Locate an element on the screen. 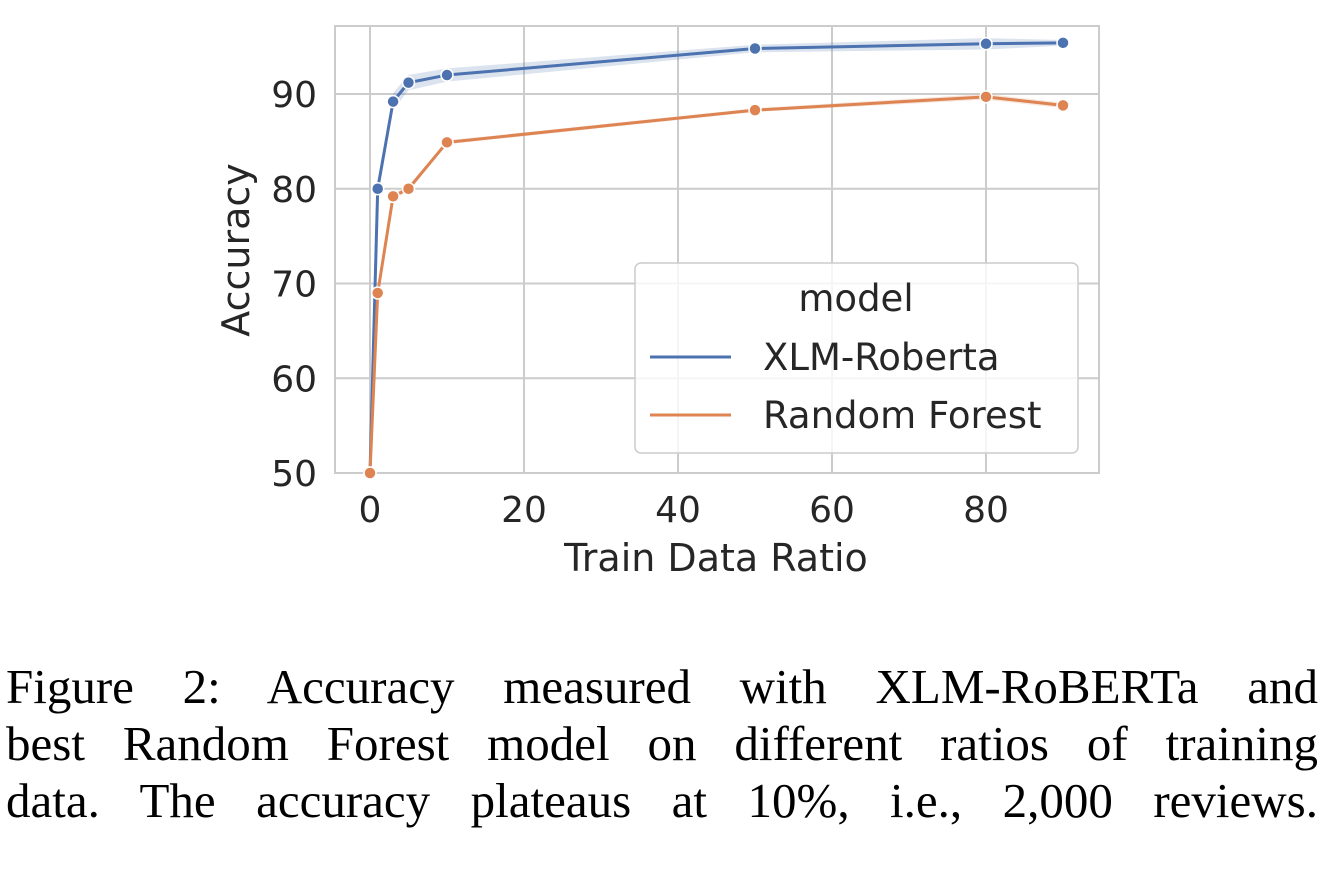 Image resolution: width=1320 pixels, height=874 pixels. y-tick-labels: 50 60 70 80 90 is located at coordinates (294, 285).